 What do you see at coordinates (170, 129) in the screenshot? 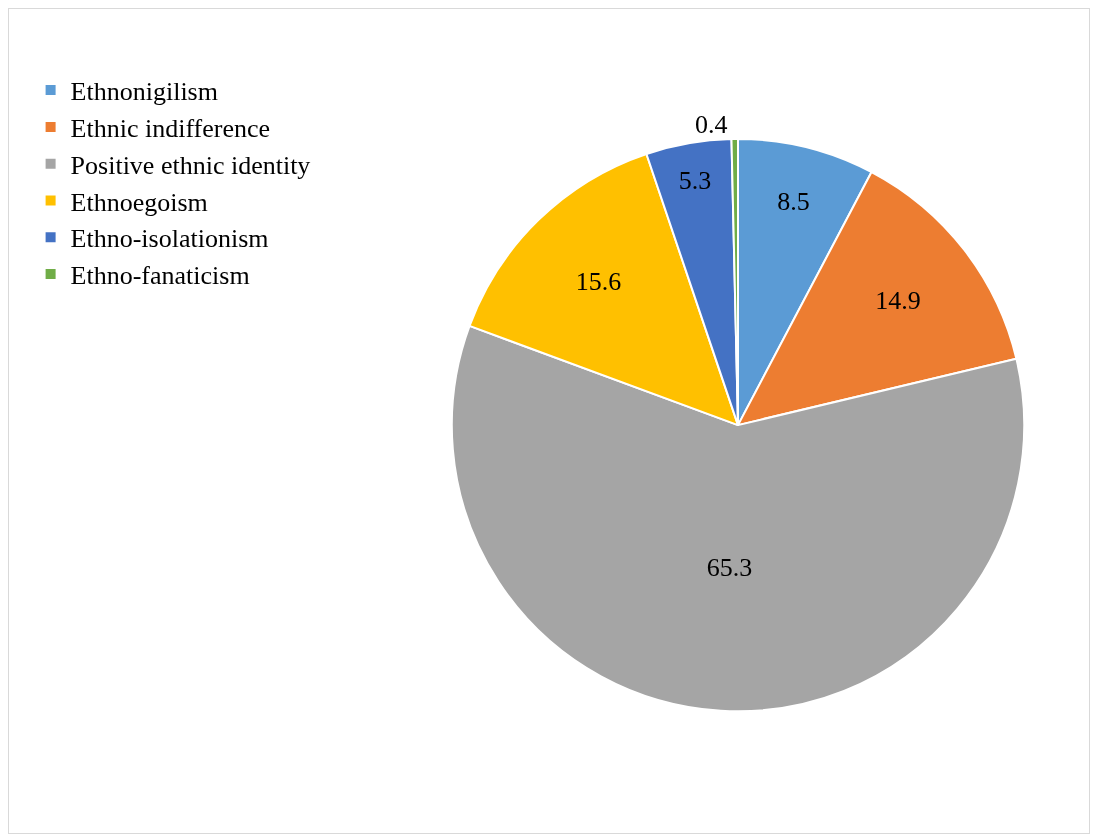
I see `legend-label: Ethnic indifference` at bounding box center [170, 129].